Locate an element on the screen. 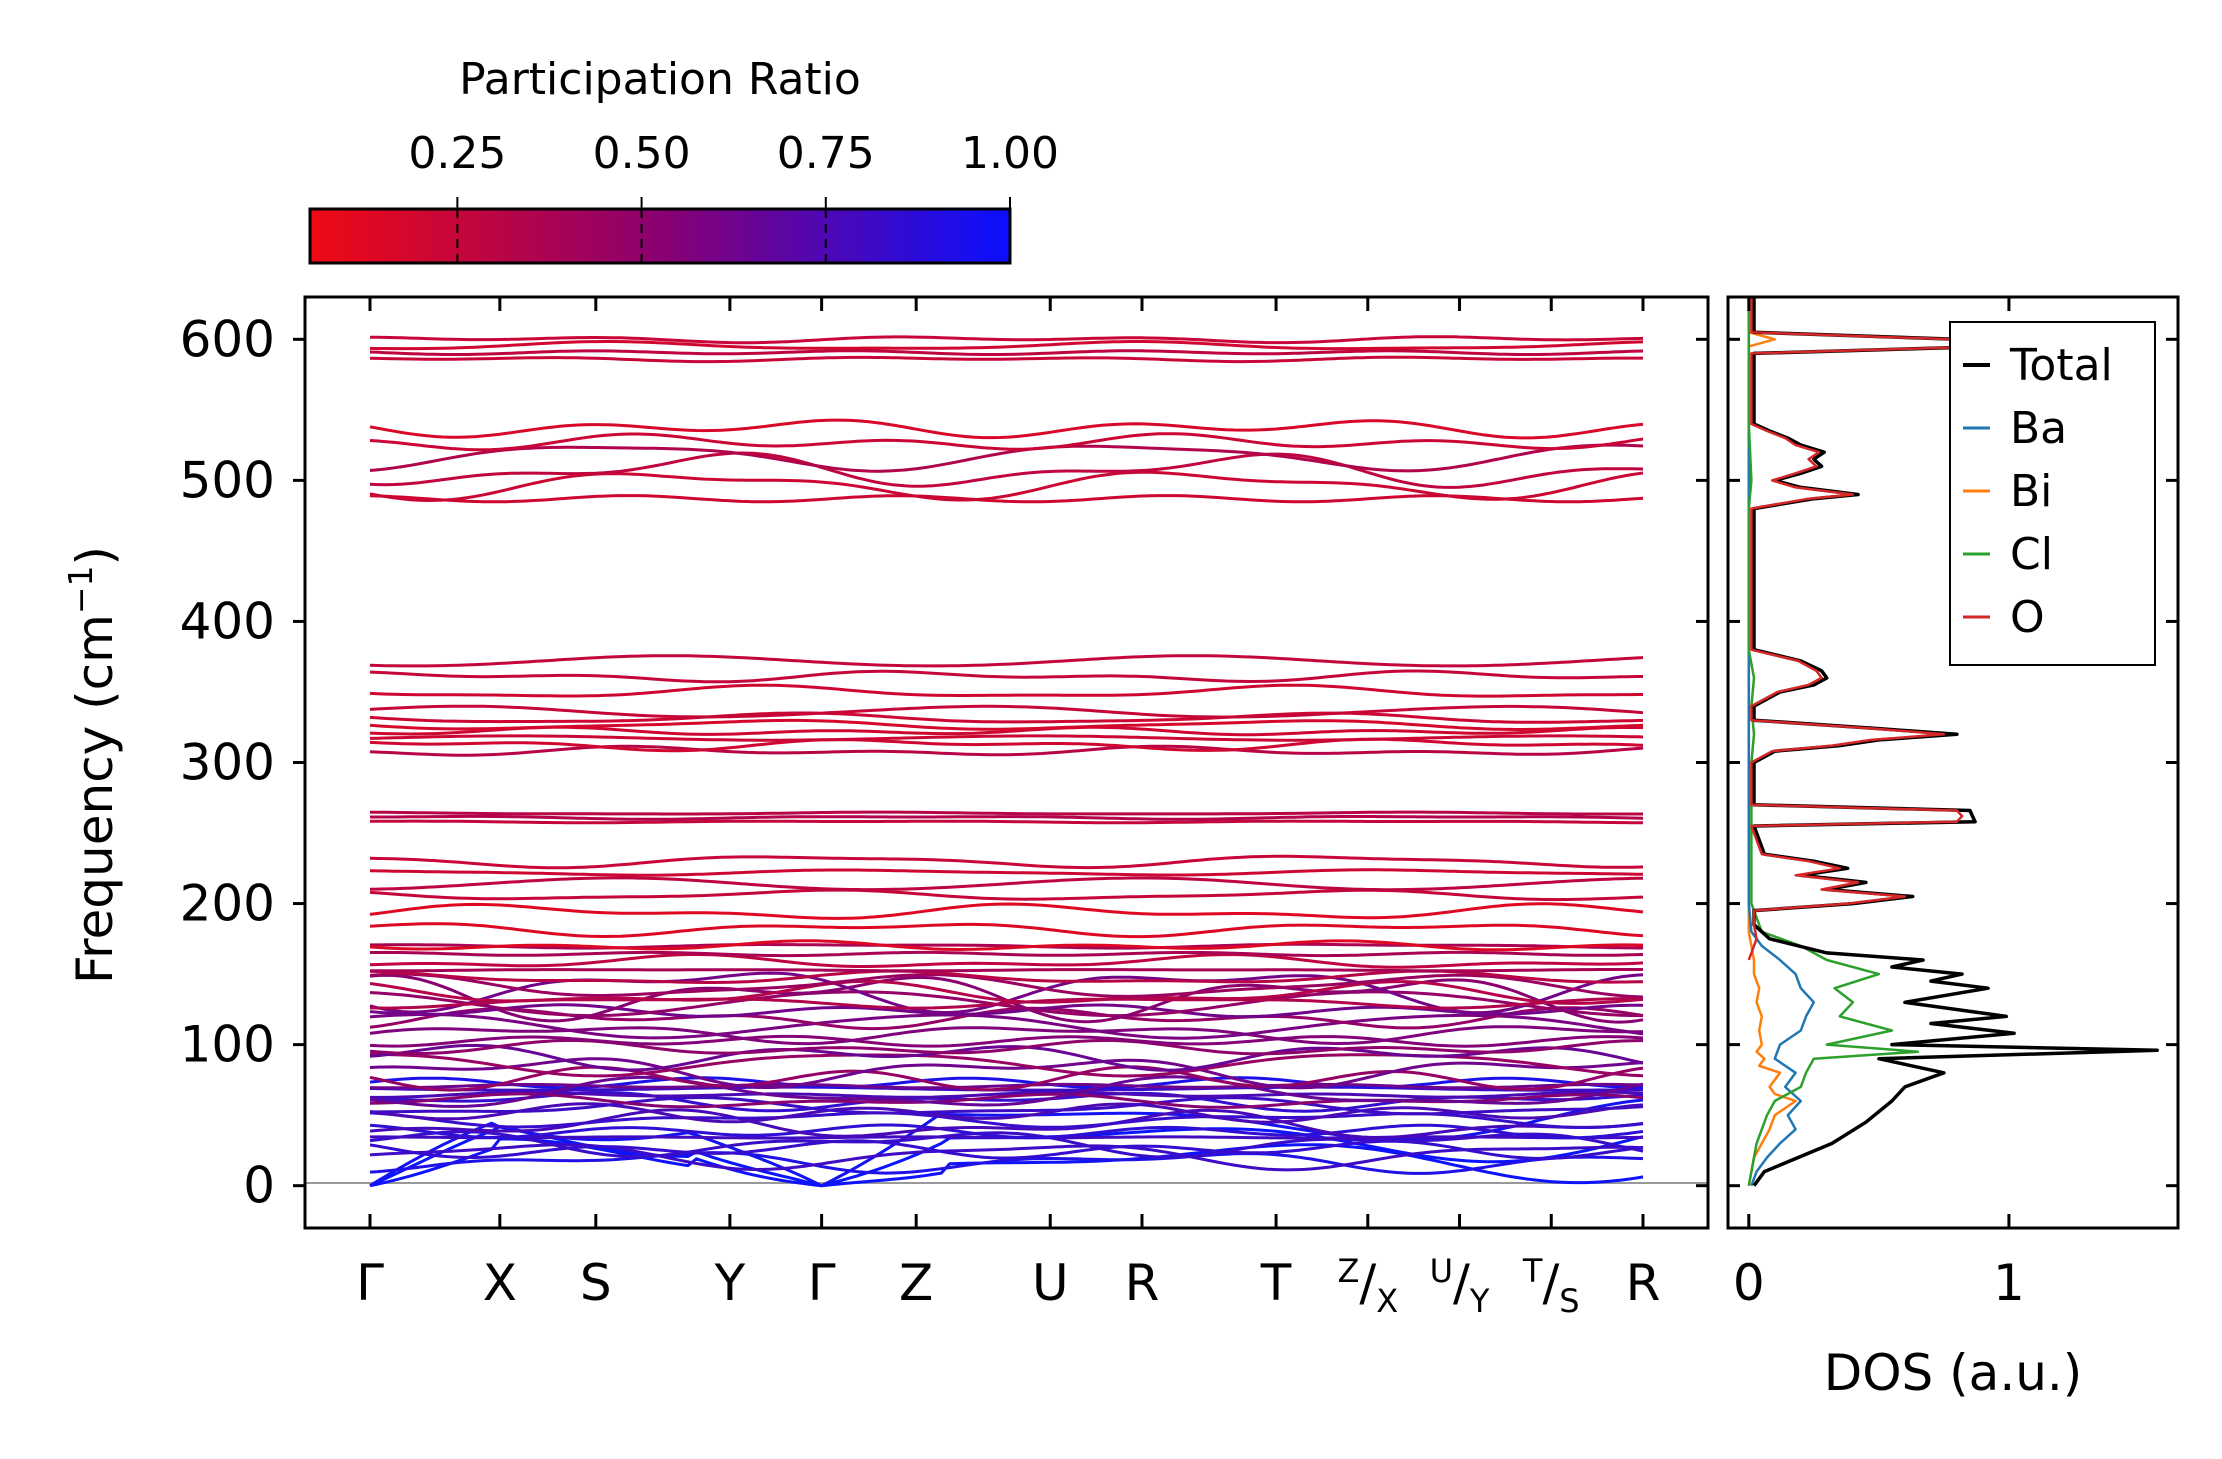  y-tick-label: 600 is located at coordinates (227, 339).